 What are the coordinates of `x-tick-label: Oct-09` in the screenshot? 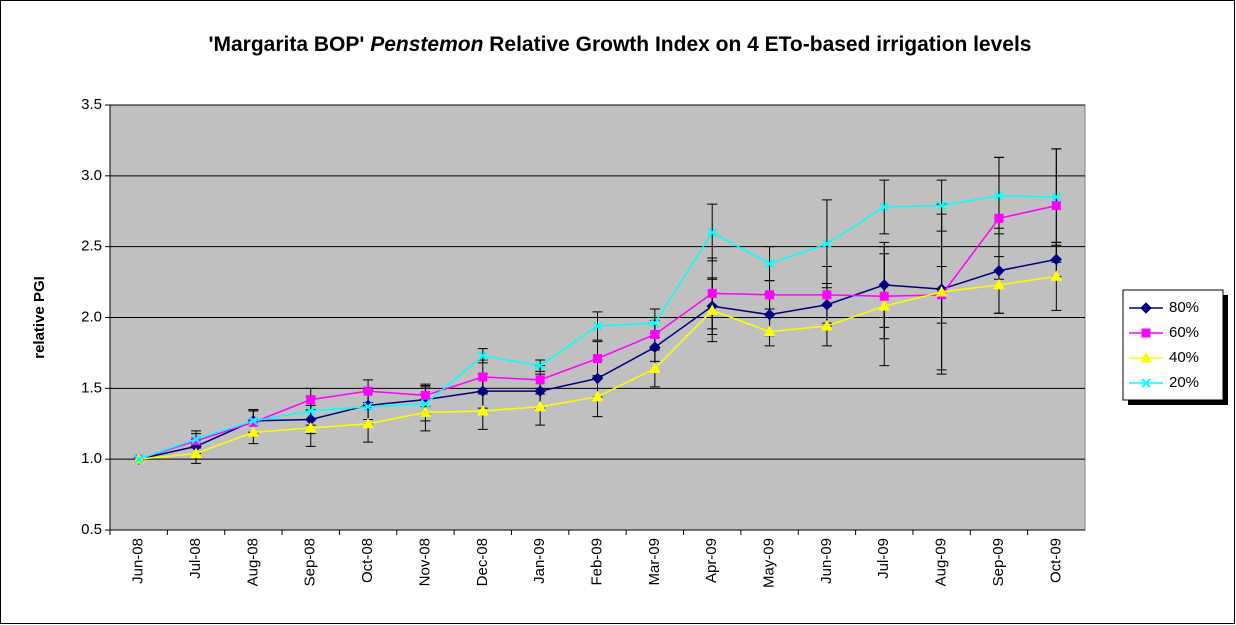 It's located at (1055, 560).